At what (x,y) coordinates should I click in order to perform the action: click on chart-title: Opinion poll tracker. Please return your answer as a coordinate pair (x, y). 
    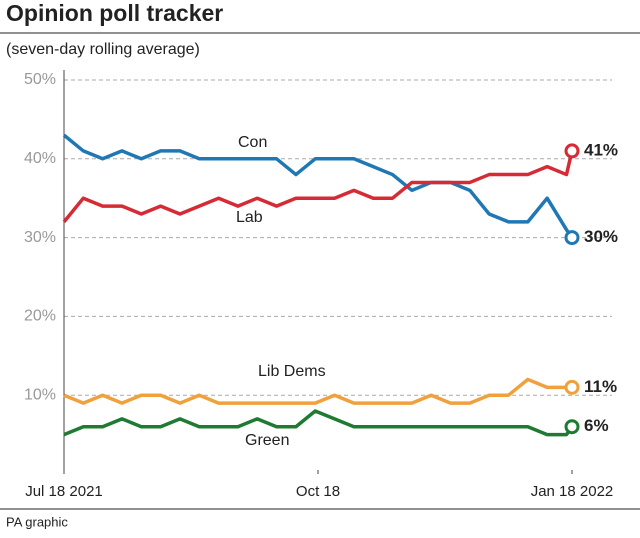
    Looking at the image, I should click on (114, 13).